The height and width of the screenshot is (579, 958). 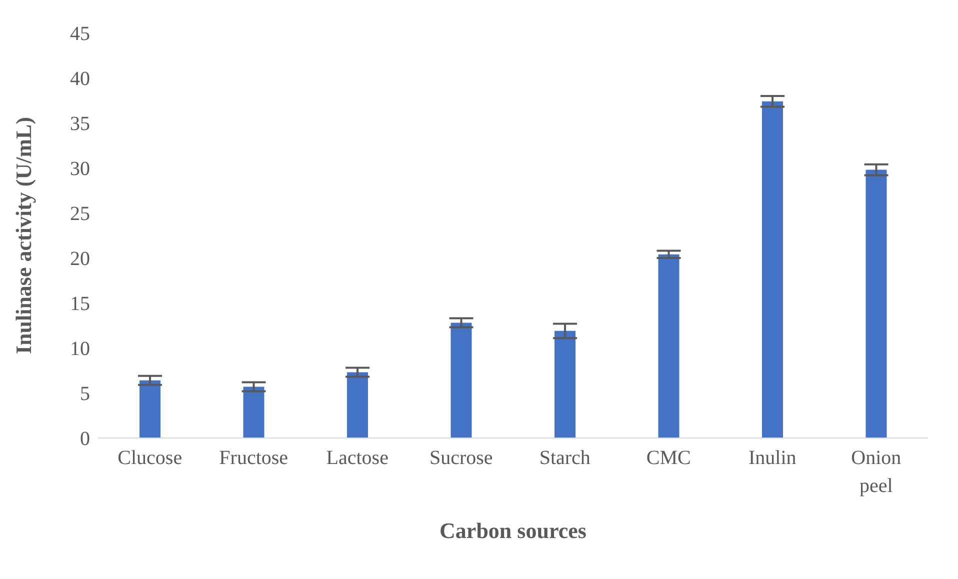 What do you see at coordinates (80, 34) in the screenshot?
I see `y-tick-label: 45` at bounding box center [80, 34].